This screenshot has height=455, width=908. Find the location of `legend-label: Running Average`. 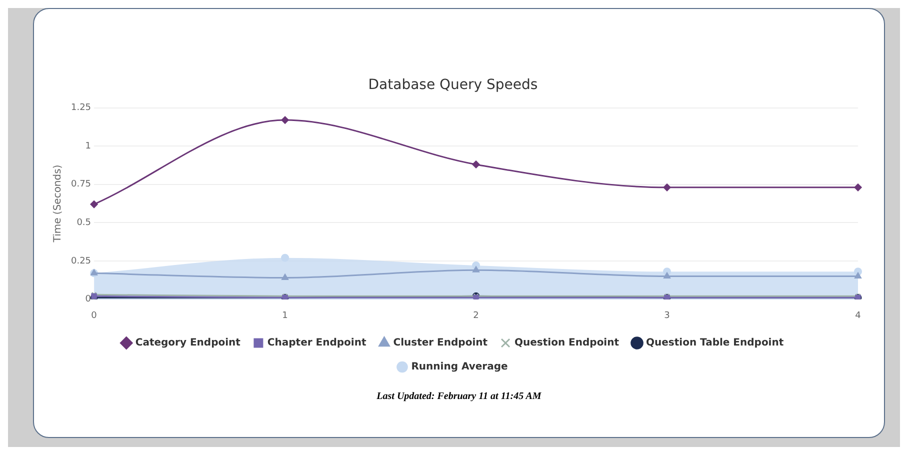

legend-label: Running Average is located at coordinates (459, 367).